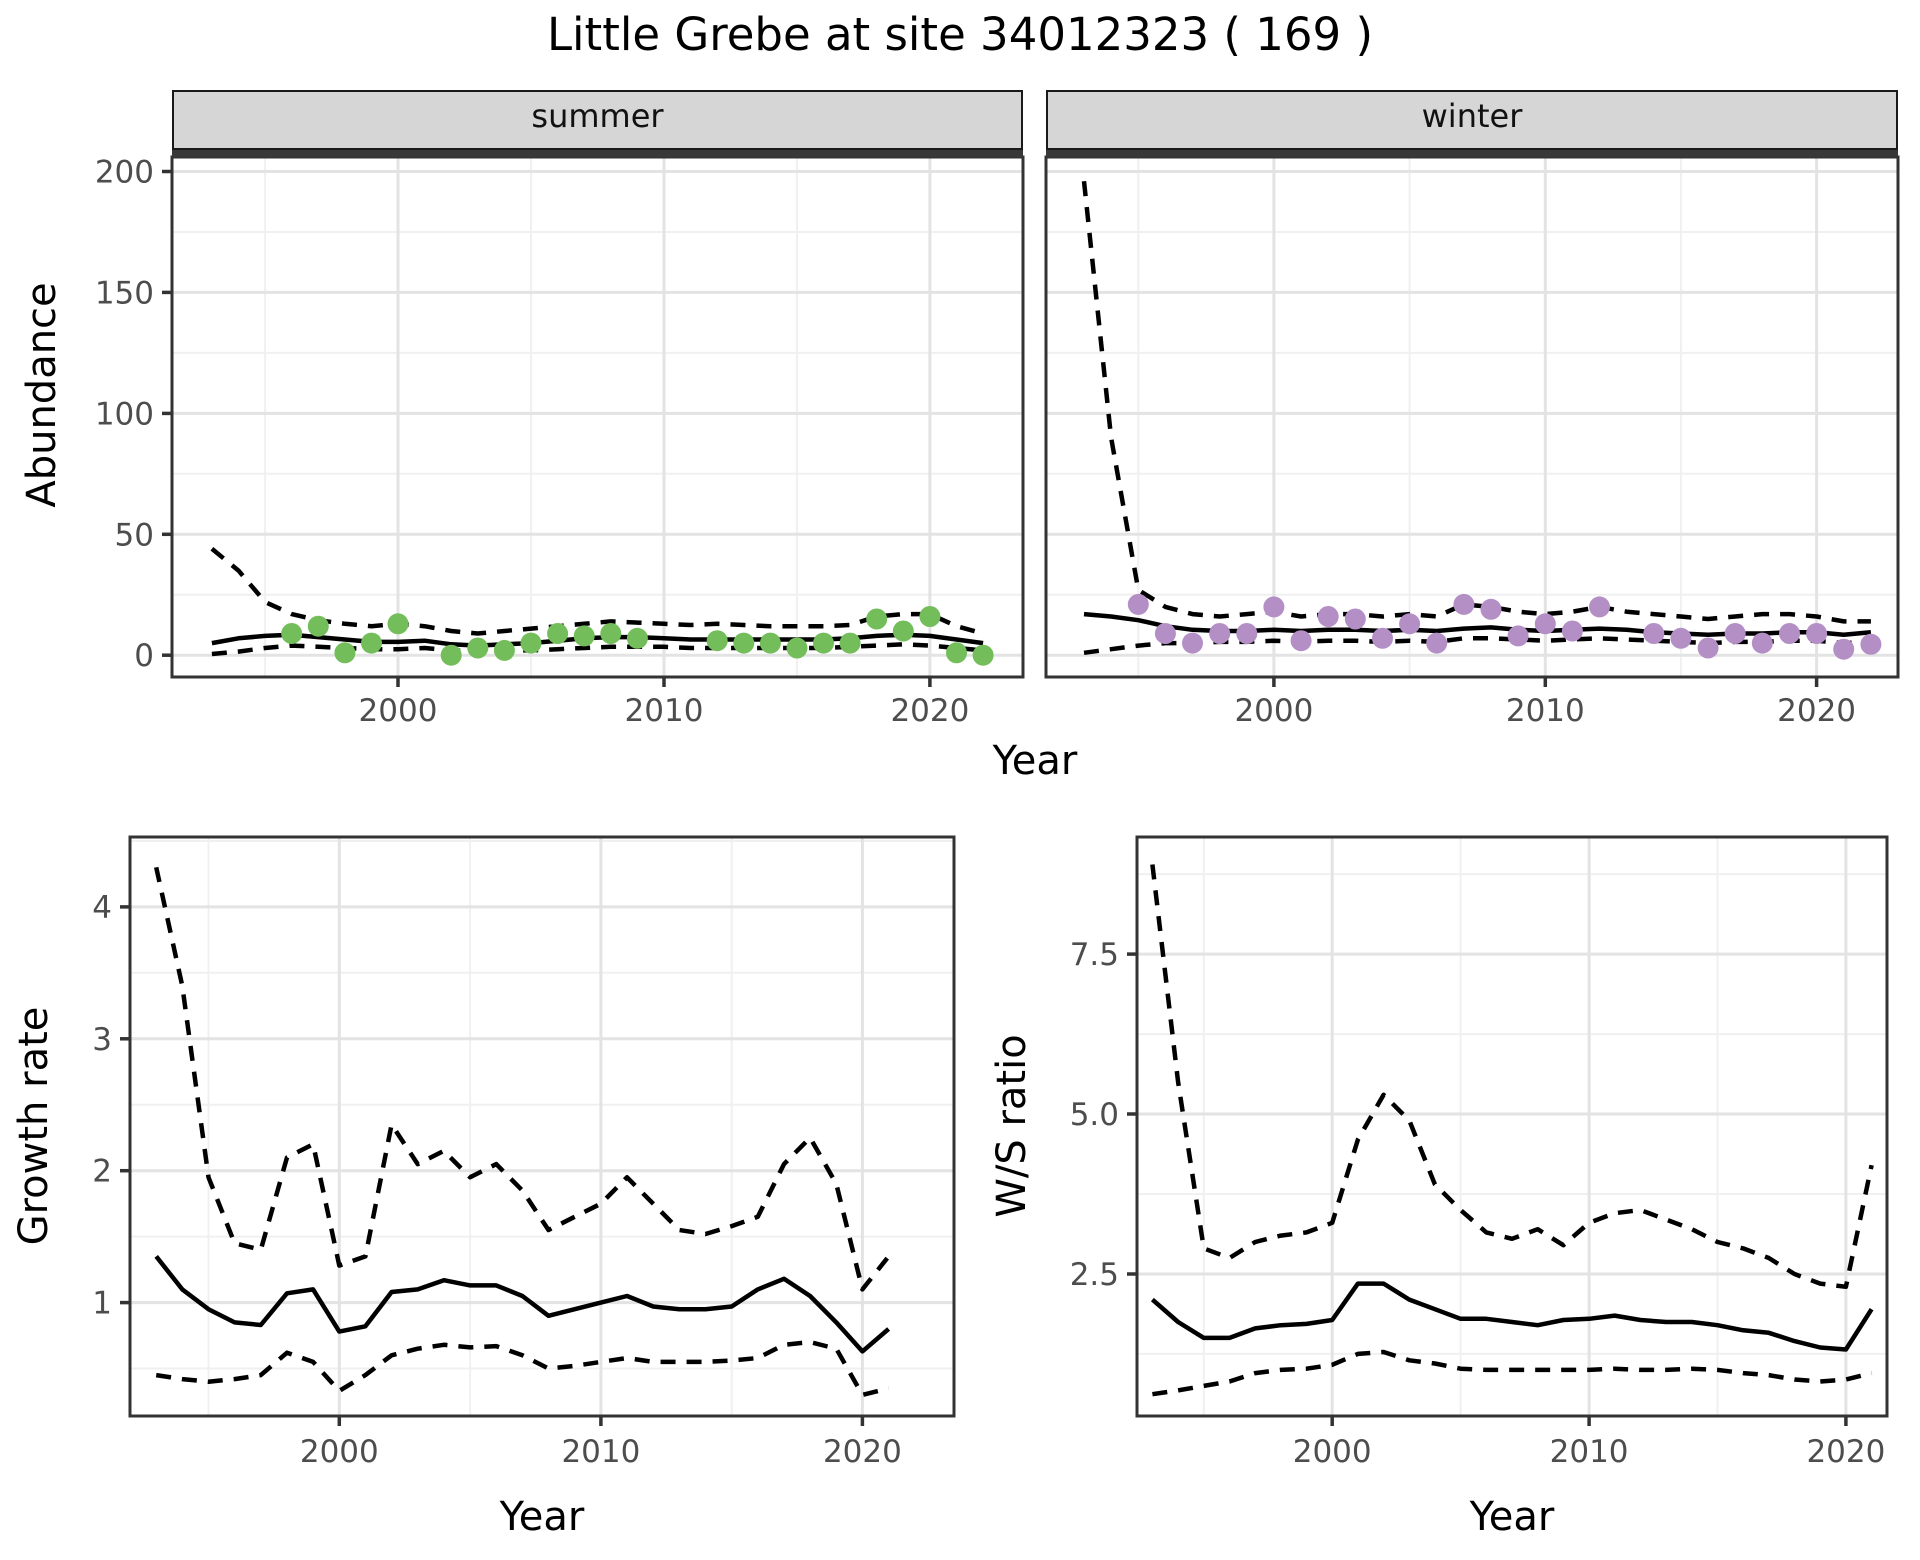 This screenshot has height=1560, width=1920. Describe the element at coordinates (1094, 955) in the screenshot. I see `tick-label: 7.5` at that location.